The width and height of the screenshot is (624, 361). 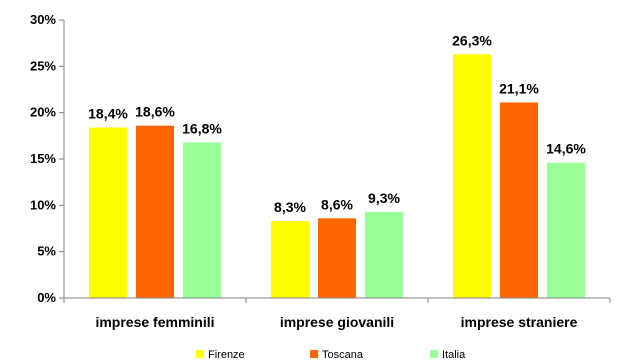 I want to click on x-category-label: imprese femminili, so click(x=154, y=322).